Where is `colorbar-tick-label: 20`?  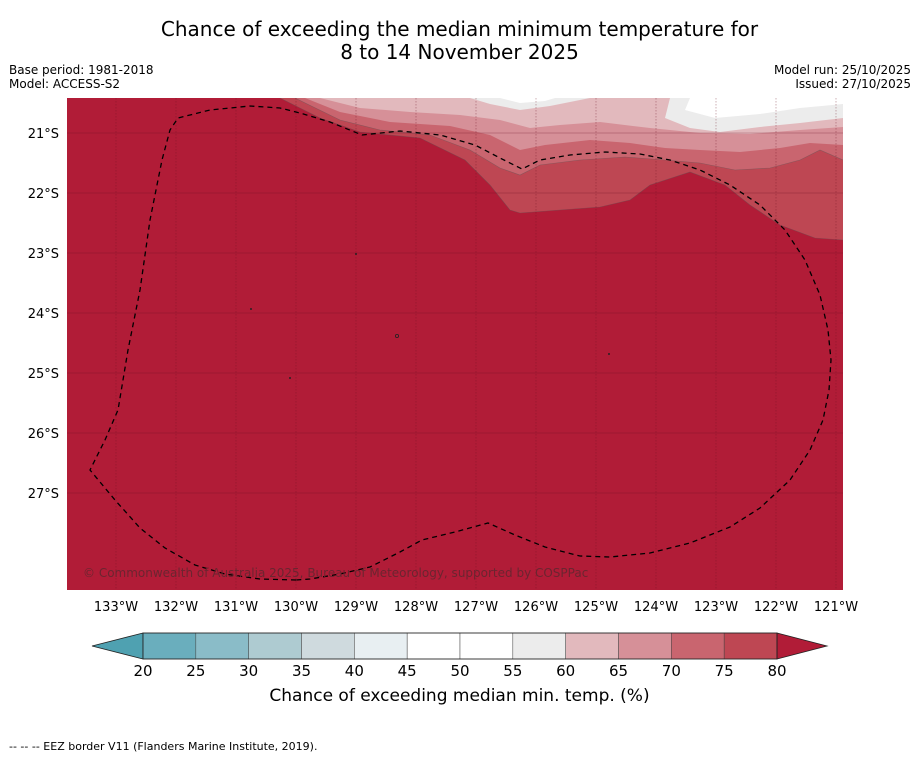 colorbar-tick-label: 20 is located at coordinates (142, 671).